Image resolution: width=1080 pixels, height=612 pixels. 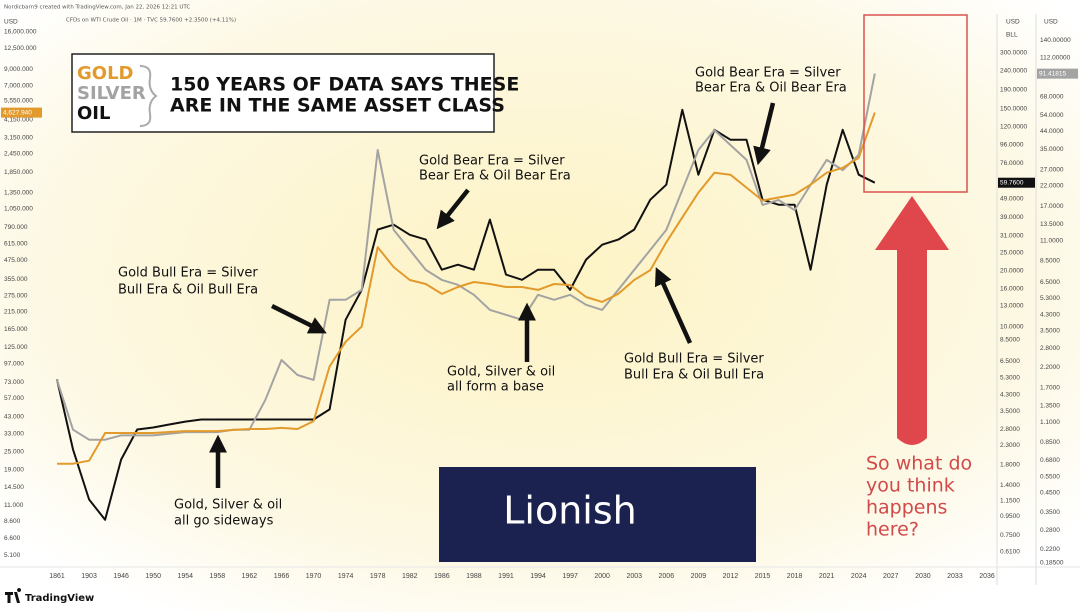 I want to click on x-tick-label: 2009, so click(x=699, y=576).